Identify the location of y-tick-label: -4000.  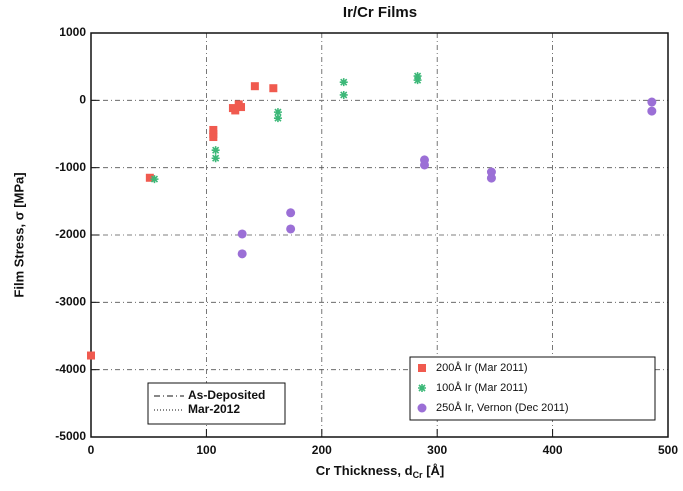
(70, 369).